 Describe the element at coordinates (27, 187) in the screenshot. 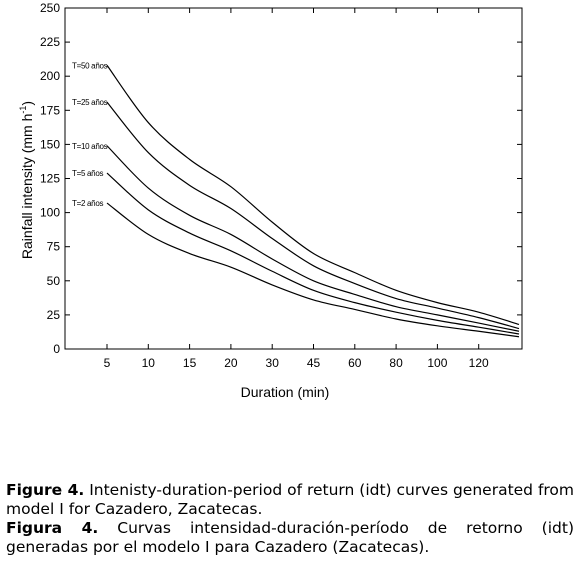

I see `y-axis-title-main: Rainfall intensity (mm h` at that location.